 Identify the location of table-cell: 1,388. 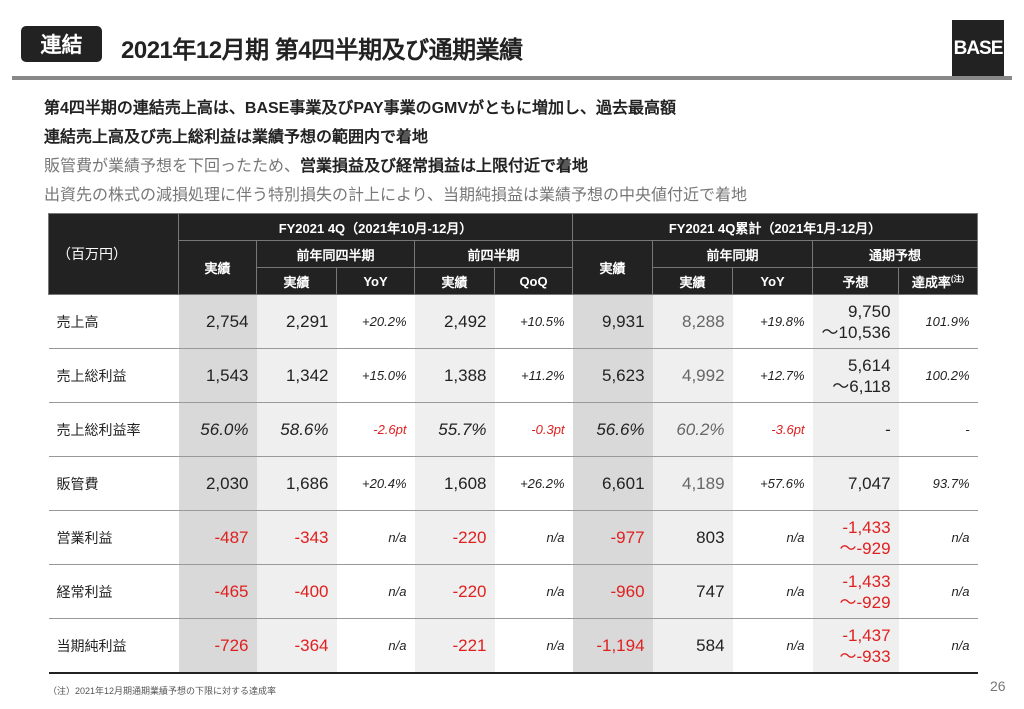
(454, 375).